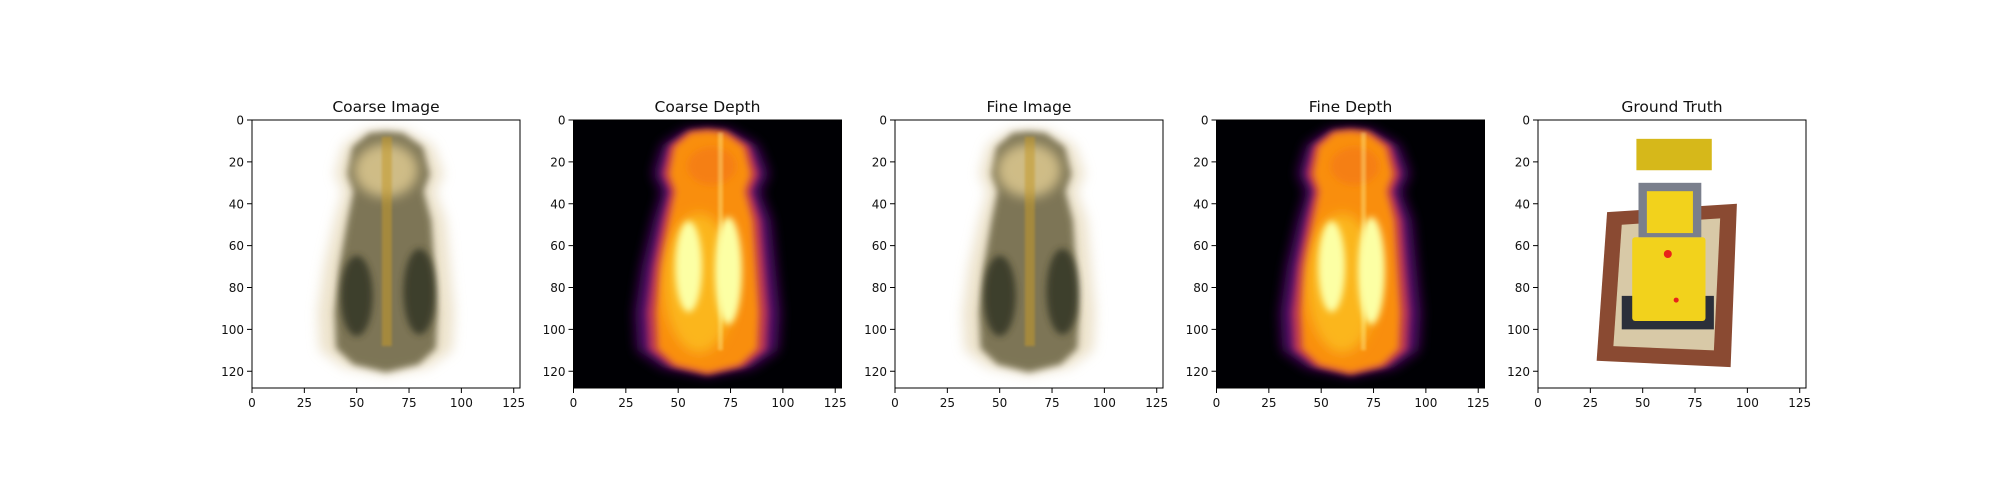  Describe the element at coordinates (385, 107) in the screenshot. I see `panel-title: Coarse Image` at that location.